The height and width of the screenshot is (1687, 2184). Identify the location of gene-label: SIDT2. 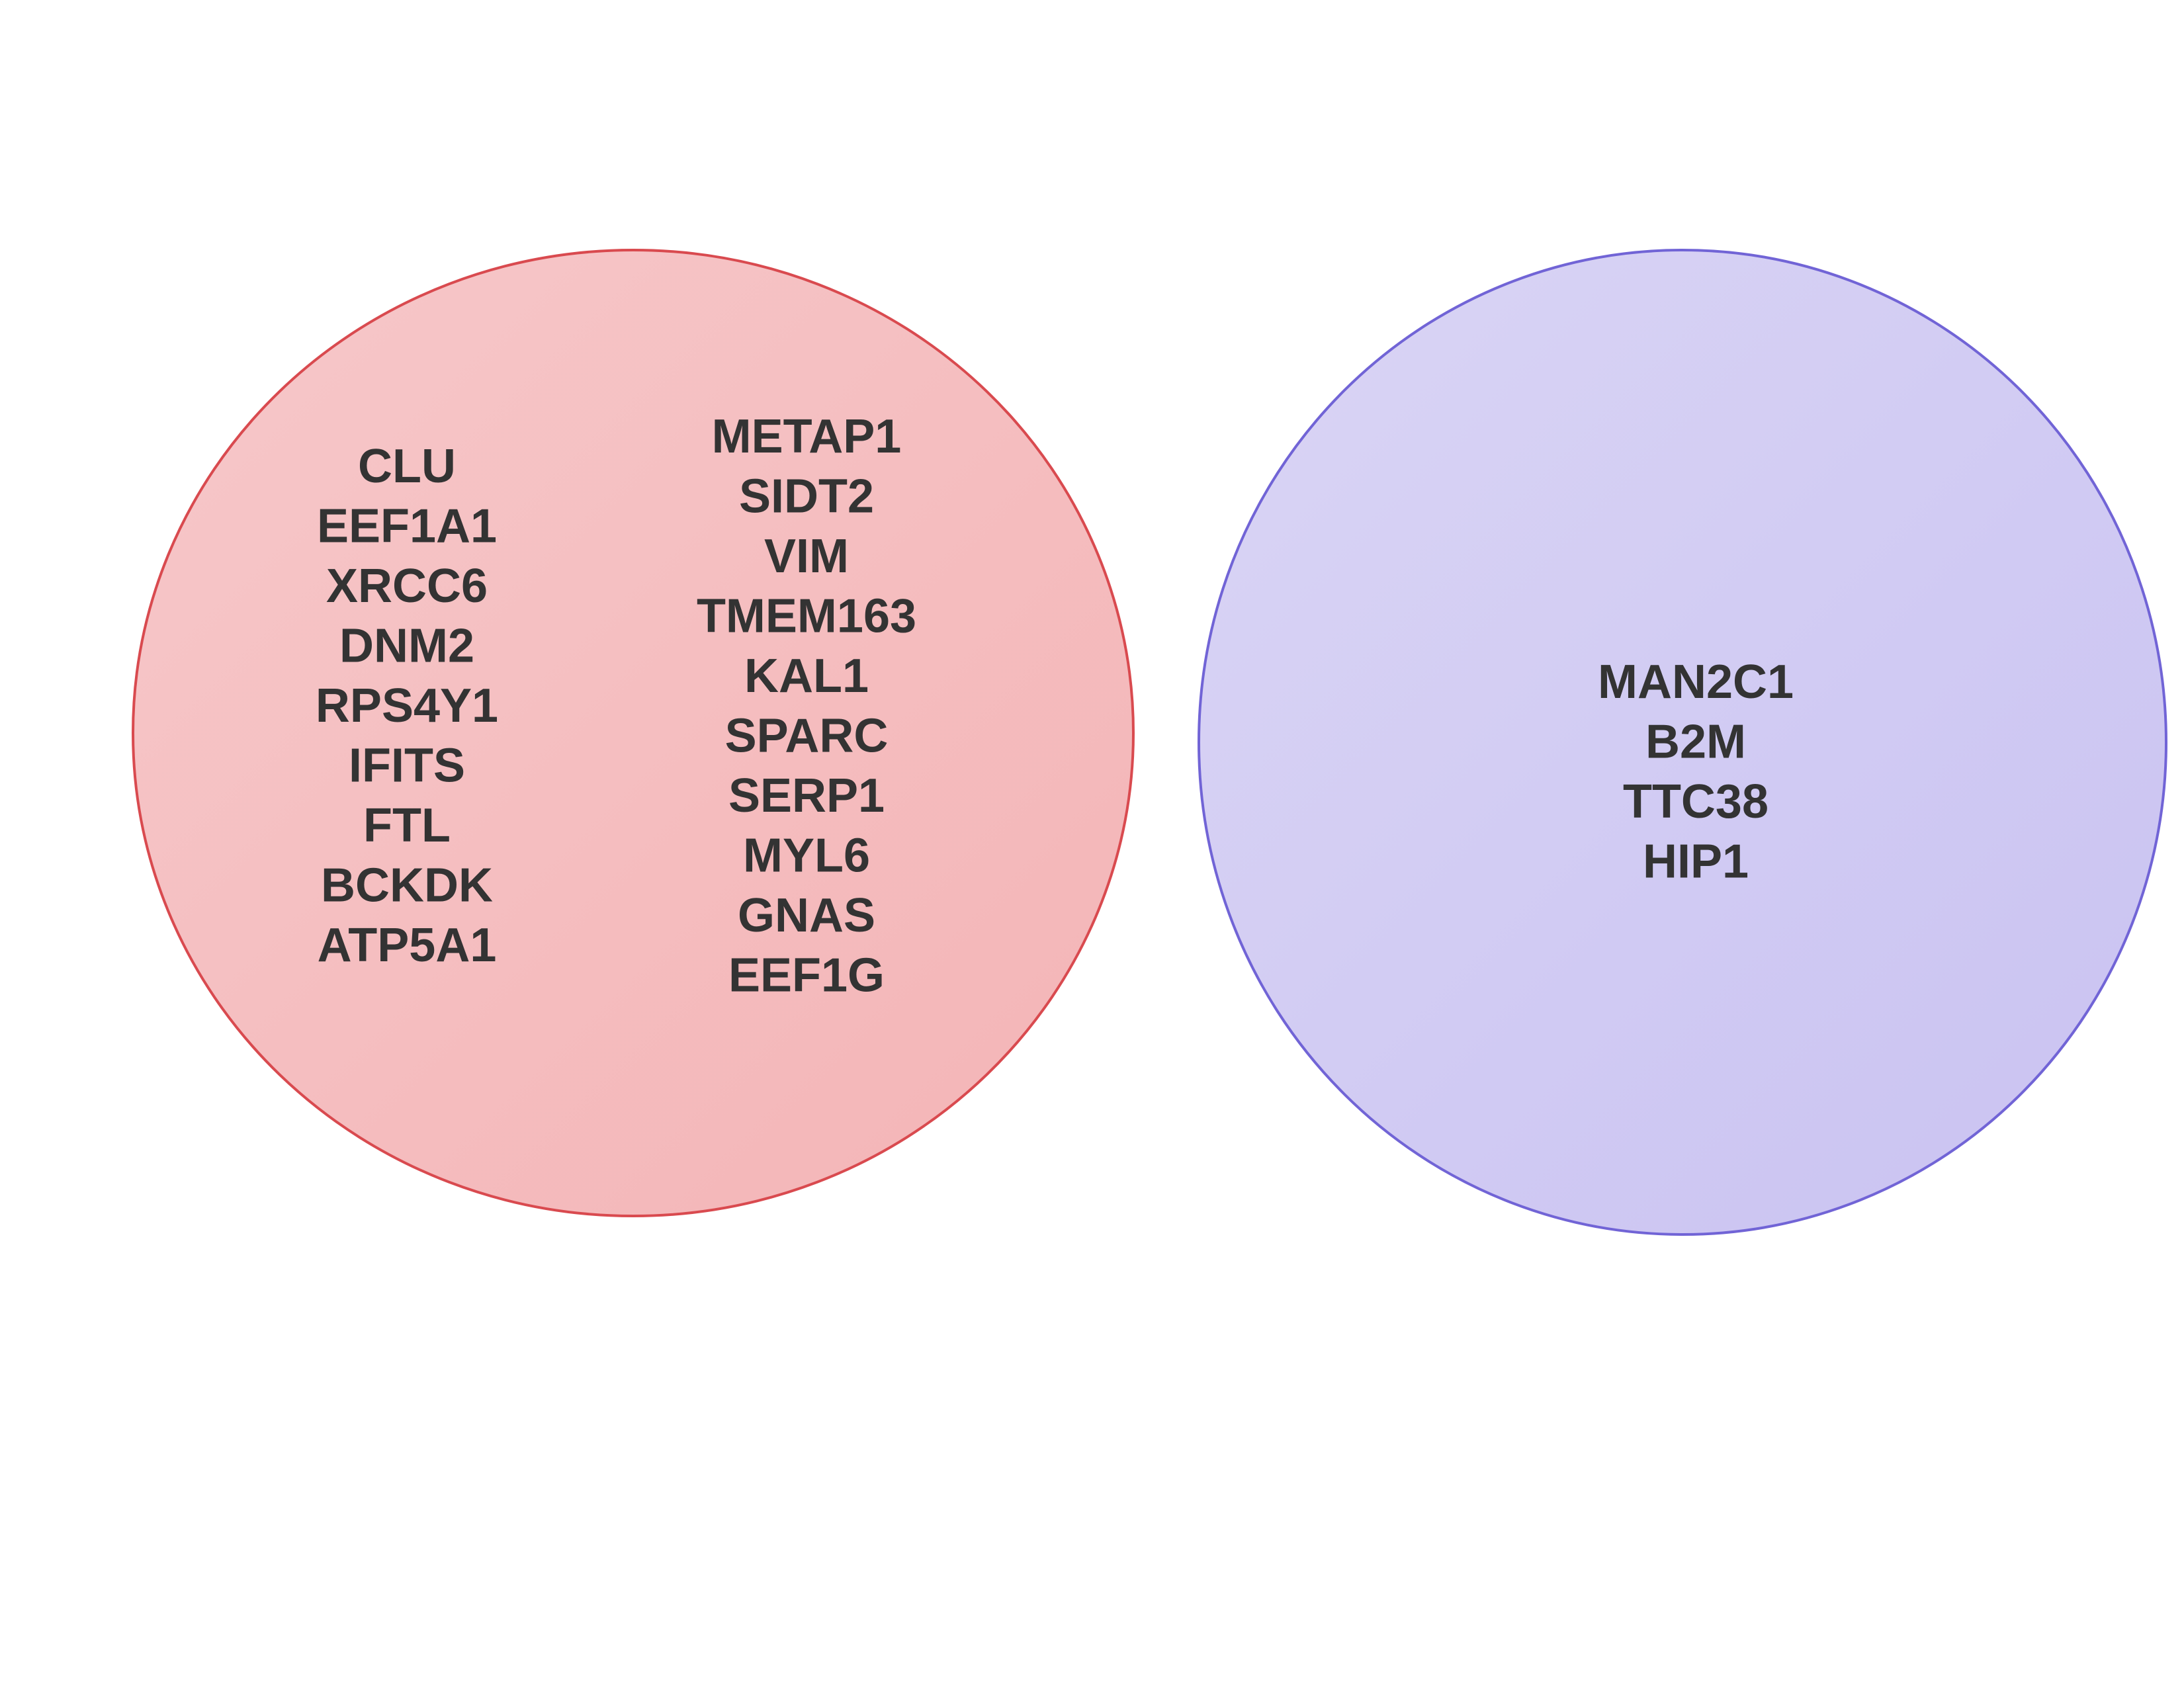
(807, 496).